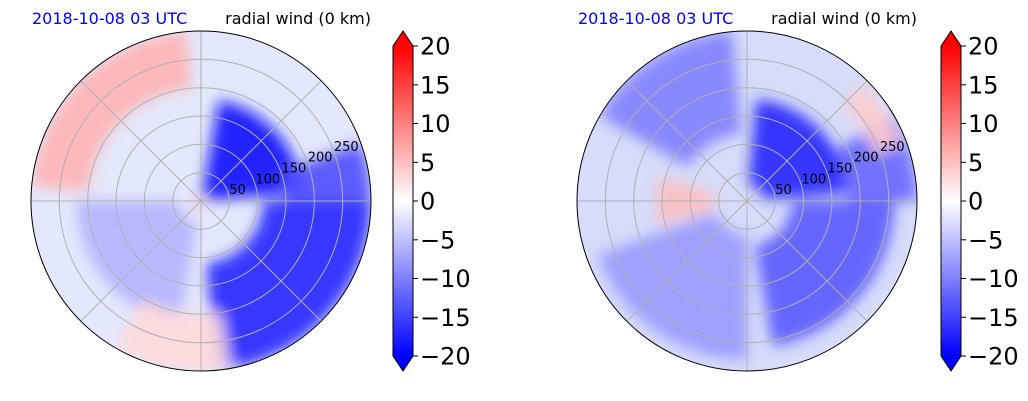 The image size is (1028, 401). I want to click on panel-1-colorbar: 20 15 10 5 0 −5 −10 −15 −20, so click(431, 201).